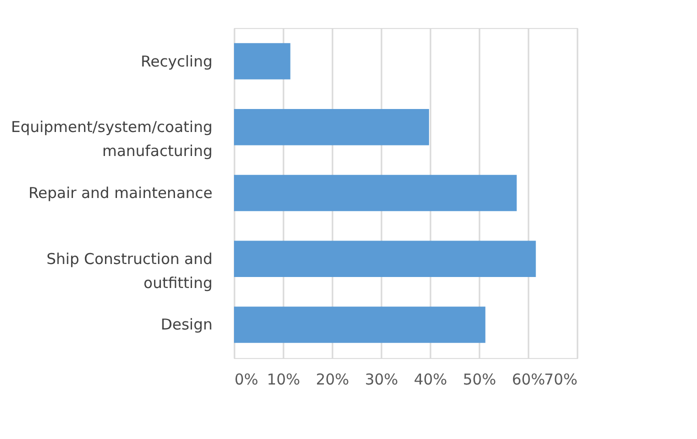 This screenshot has width=697, height=439. What do you see at coordinates (111, 139) in the screenshot?
I see `y-tick-label: Equipment/system/coating manufacturing` at bounding box center [111, 139].